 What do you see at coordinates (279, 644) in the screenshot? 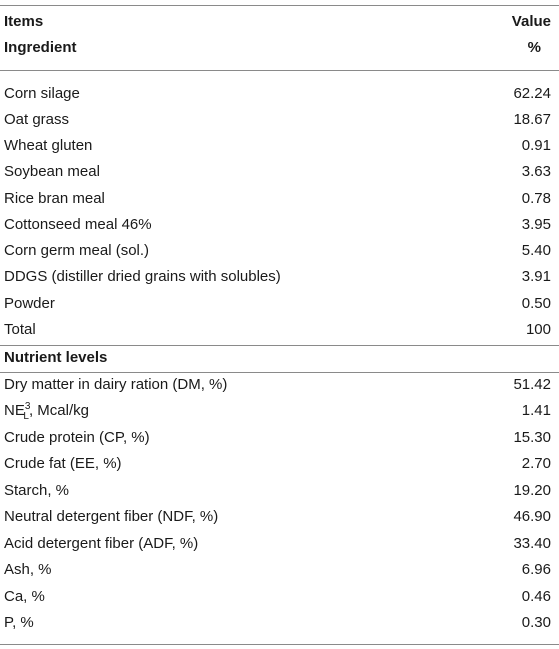
I see `bottom-rule` at bounding box center [279, 644].